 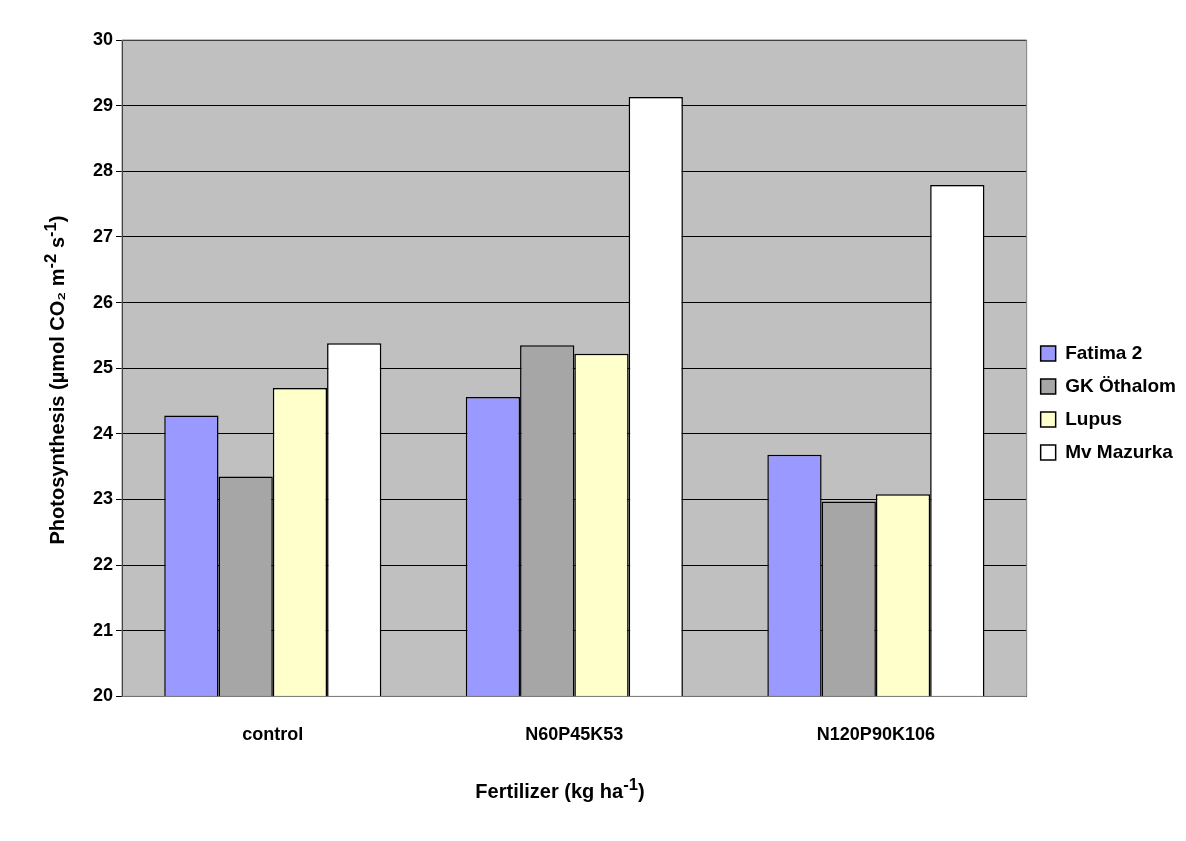 I want to click on x-tick-label: N60P45K53, so click(x=574, y=734).